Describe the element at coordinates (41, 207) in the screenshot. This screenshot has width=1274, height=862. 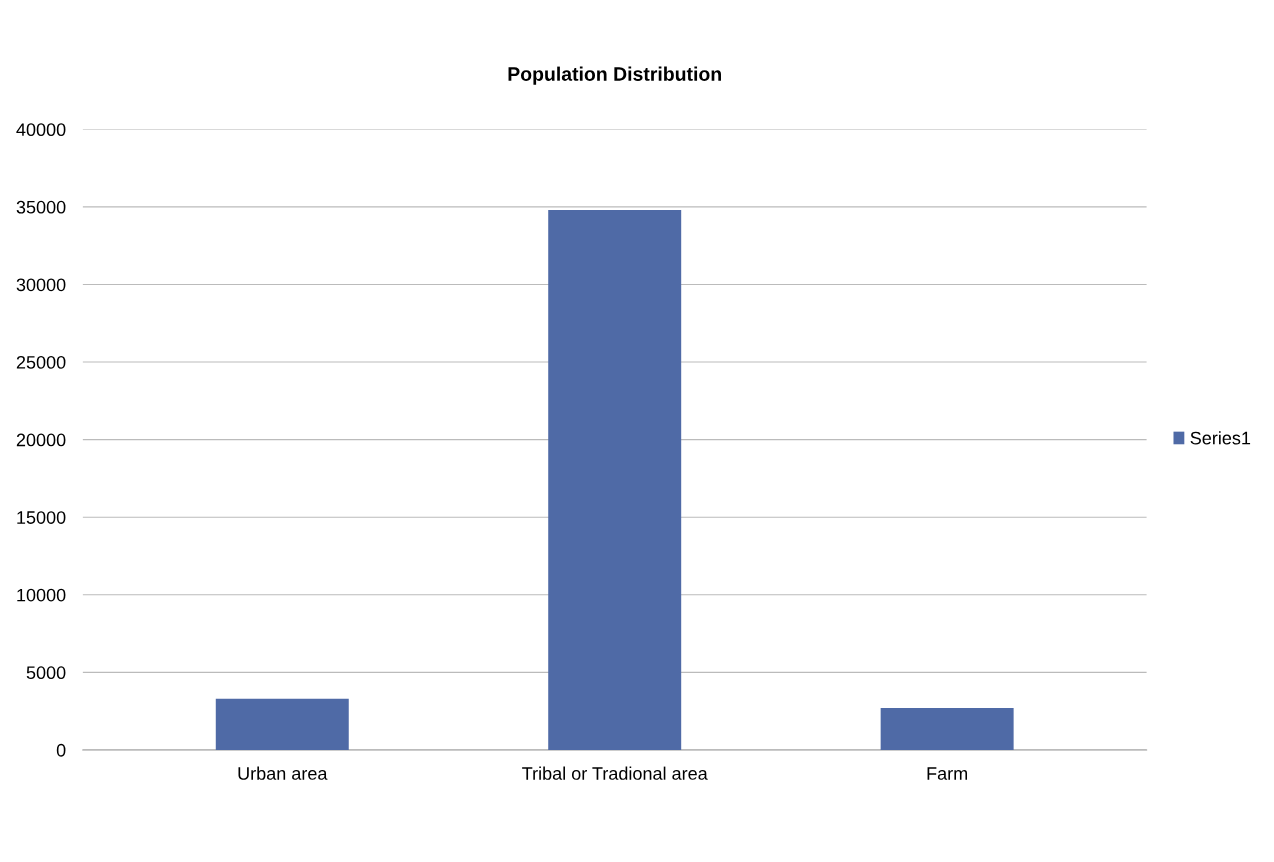
I see `y-tick-label: 35000` at that location.